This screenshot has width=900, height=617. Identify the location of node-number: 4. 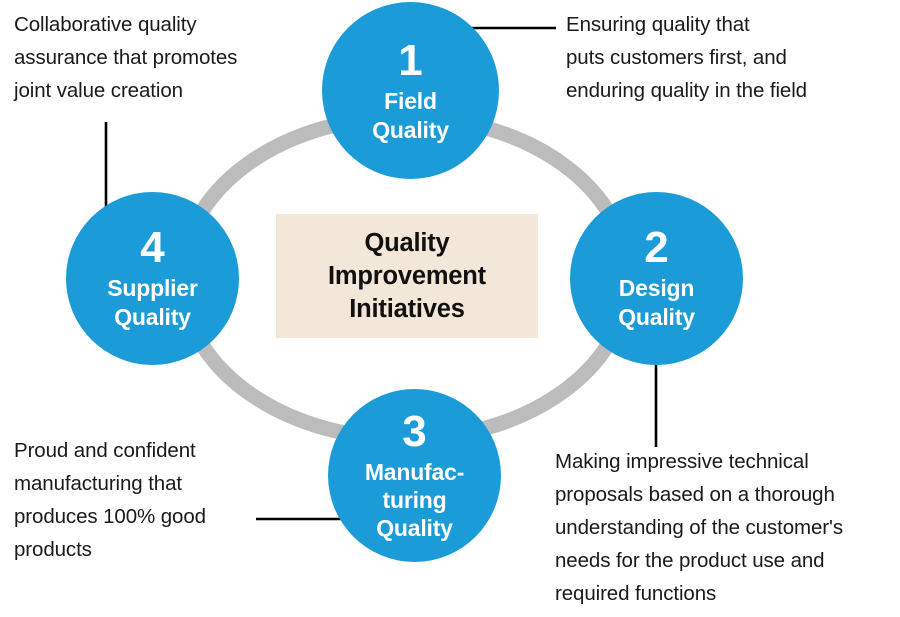
(152, 247).